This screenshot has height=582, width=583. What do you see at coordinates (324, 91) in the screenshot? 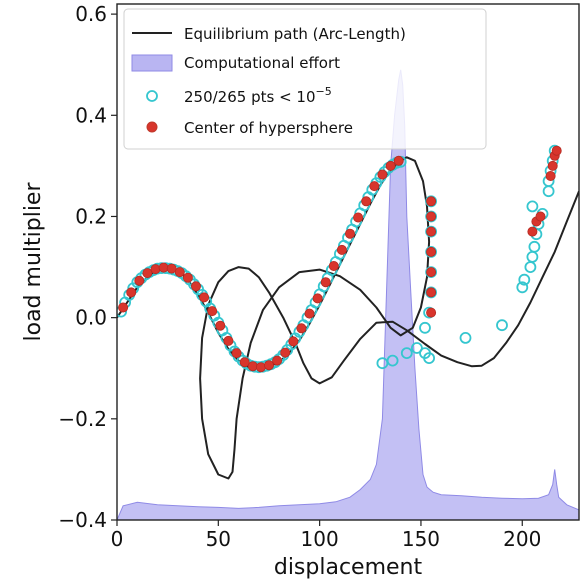
I see `legend-superscript: −5` at bounding box center [324, 91].